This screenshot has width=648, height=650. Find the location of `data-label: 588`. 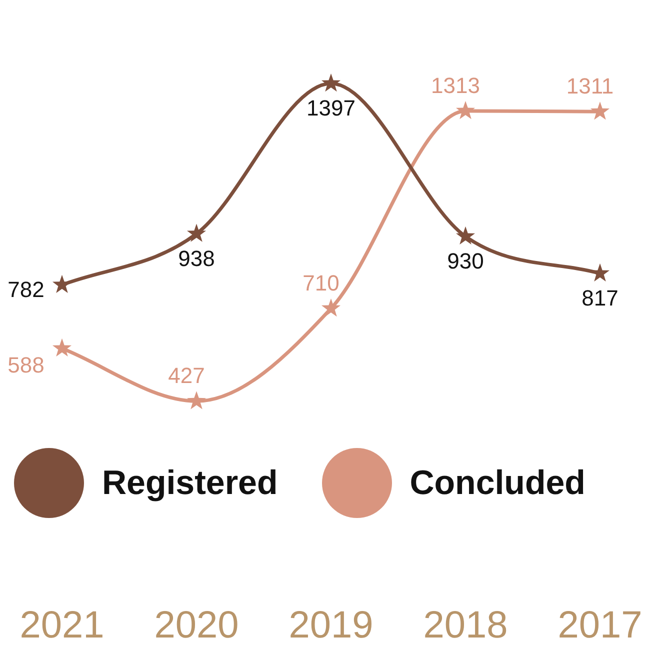

data-label: 588 is located at coordinates (26, 365).